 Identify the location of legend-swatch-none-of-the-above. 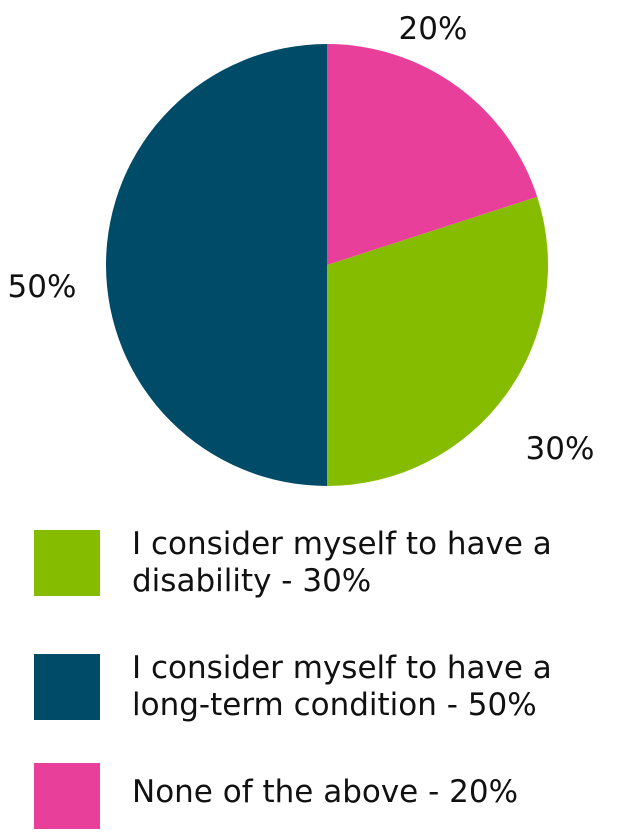
(67, 796).